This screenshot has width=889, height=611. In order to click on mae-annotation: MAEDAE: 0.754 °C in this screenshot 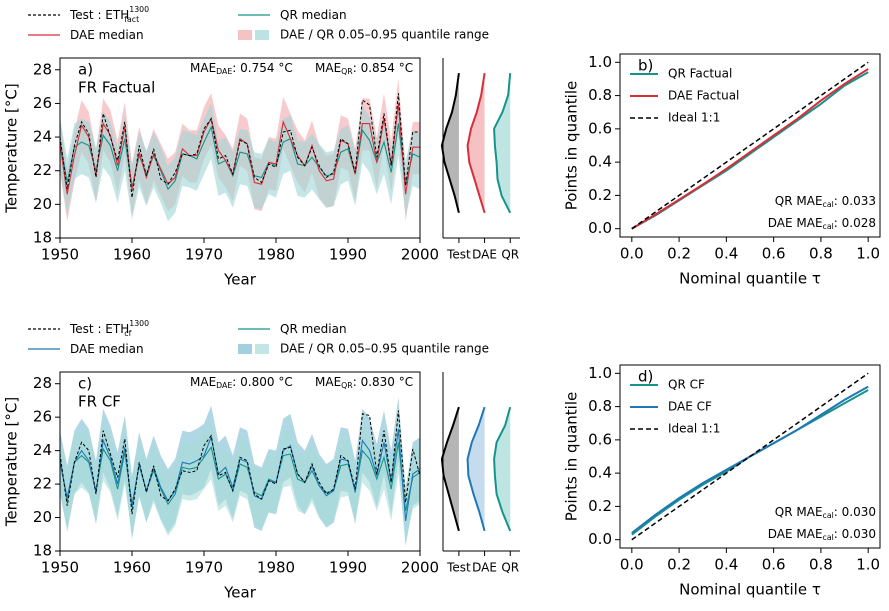, I will do `click(241, 69)`.